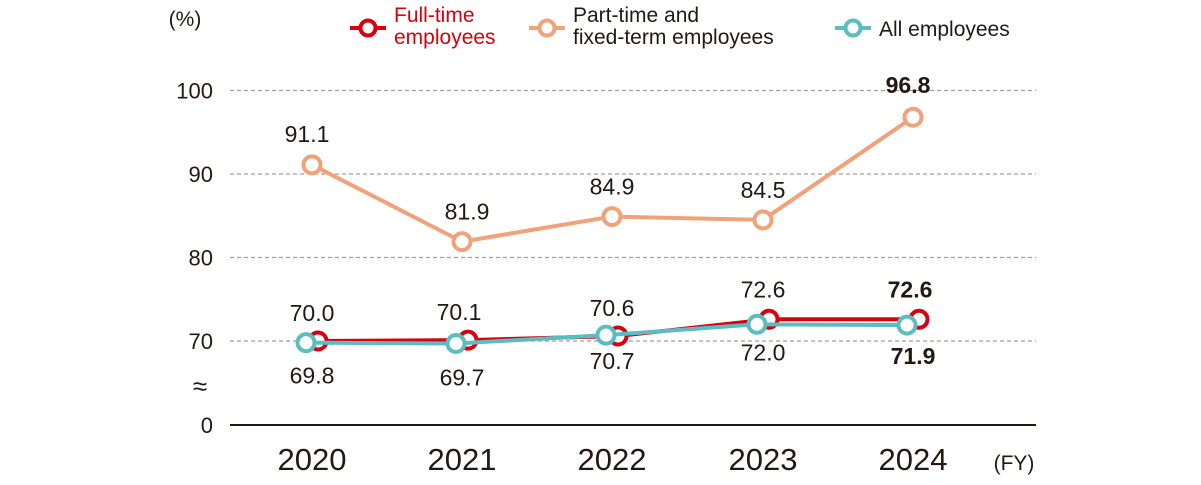  What do you see at coordinates (307, 134) in the screenshot?
I see `data-label: 91.1` at bounding box center [307, 134].